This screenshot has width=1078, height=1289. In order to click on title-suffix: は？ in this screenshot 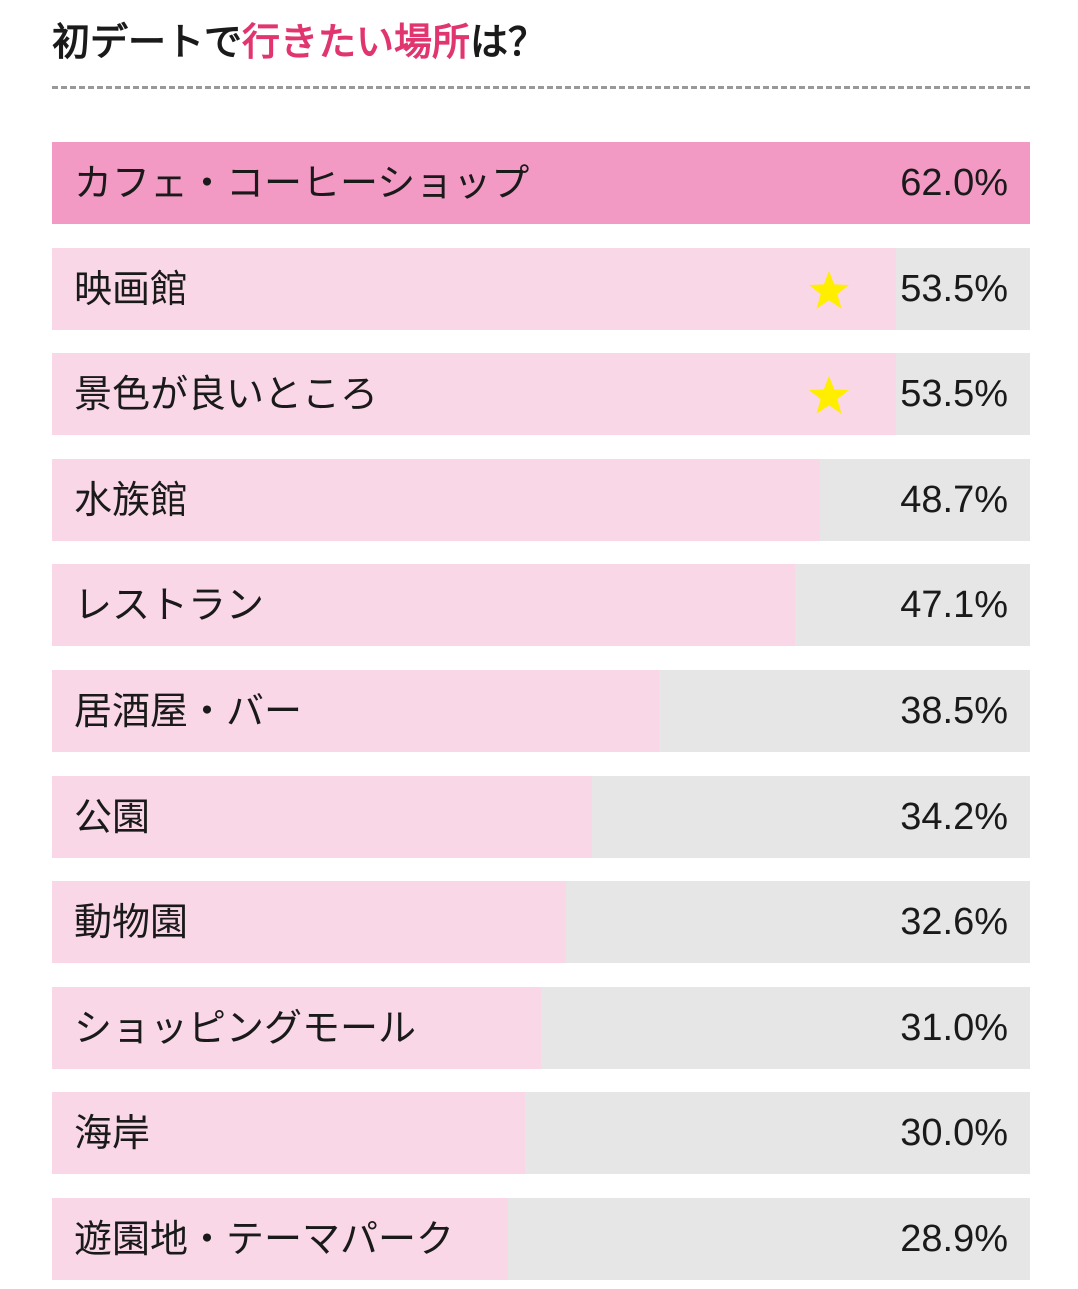, I will do `click(508, 42)`.